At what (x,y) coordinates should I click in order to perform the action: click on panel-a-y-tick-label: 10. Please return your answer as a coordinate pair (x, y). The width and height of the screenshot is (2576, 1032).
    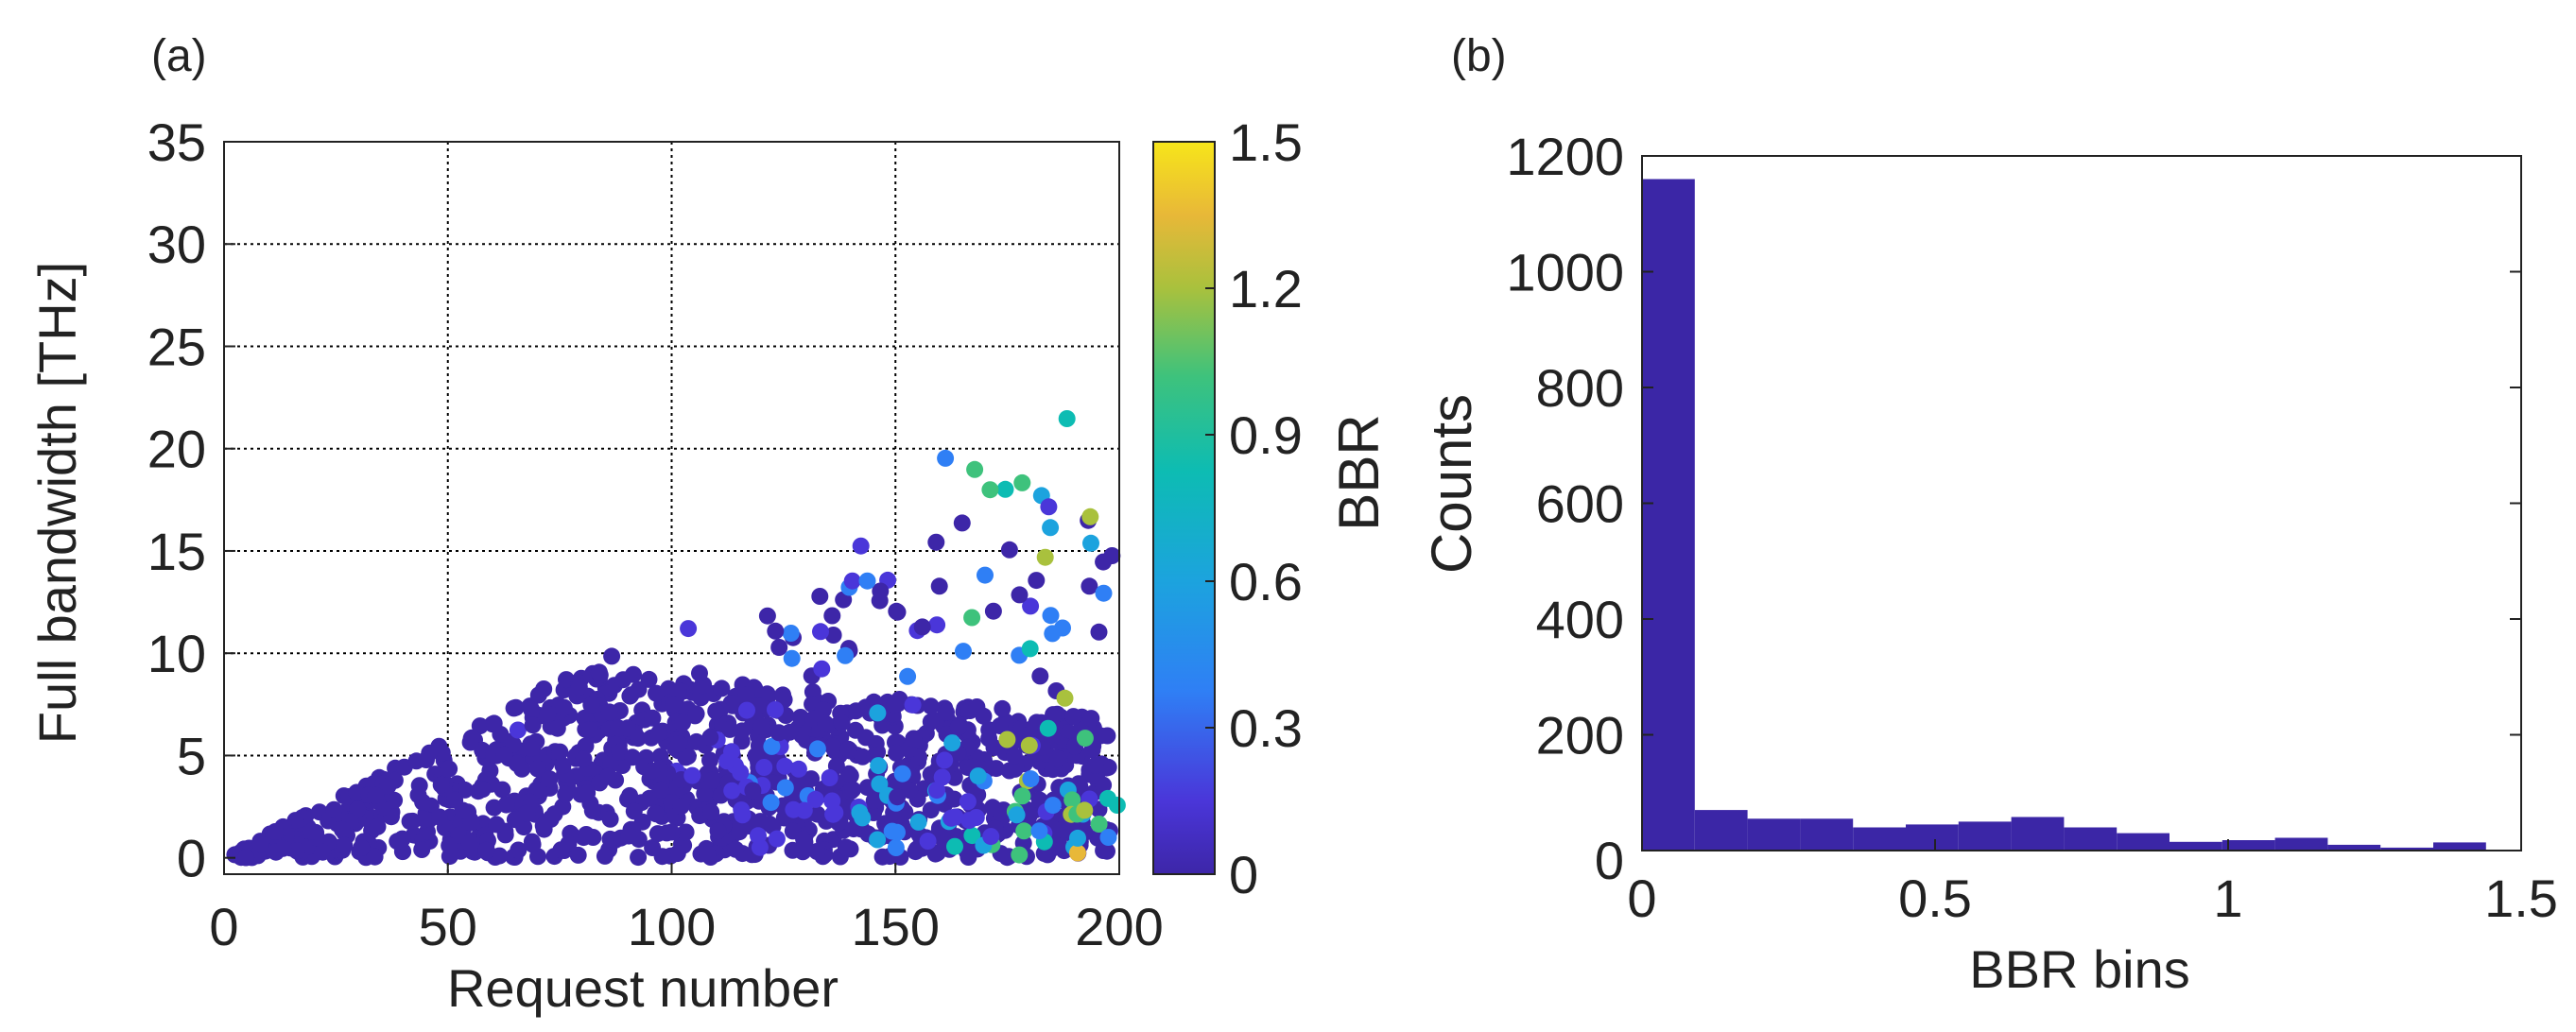
    Looking at the image, I should click on (176, 653).